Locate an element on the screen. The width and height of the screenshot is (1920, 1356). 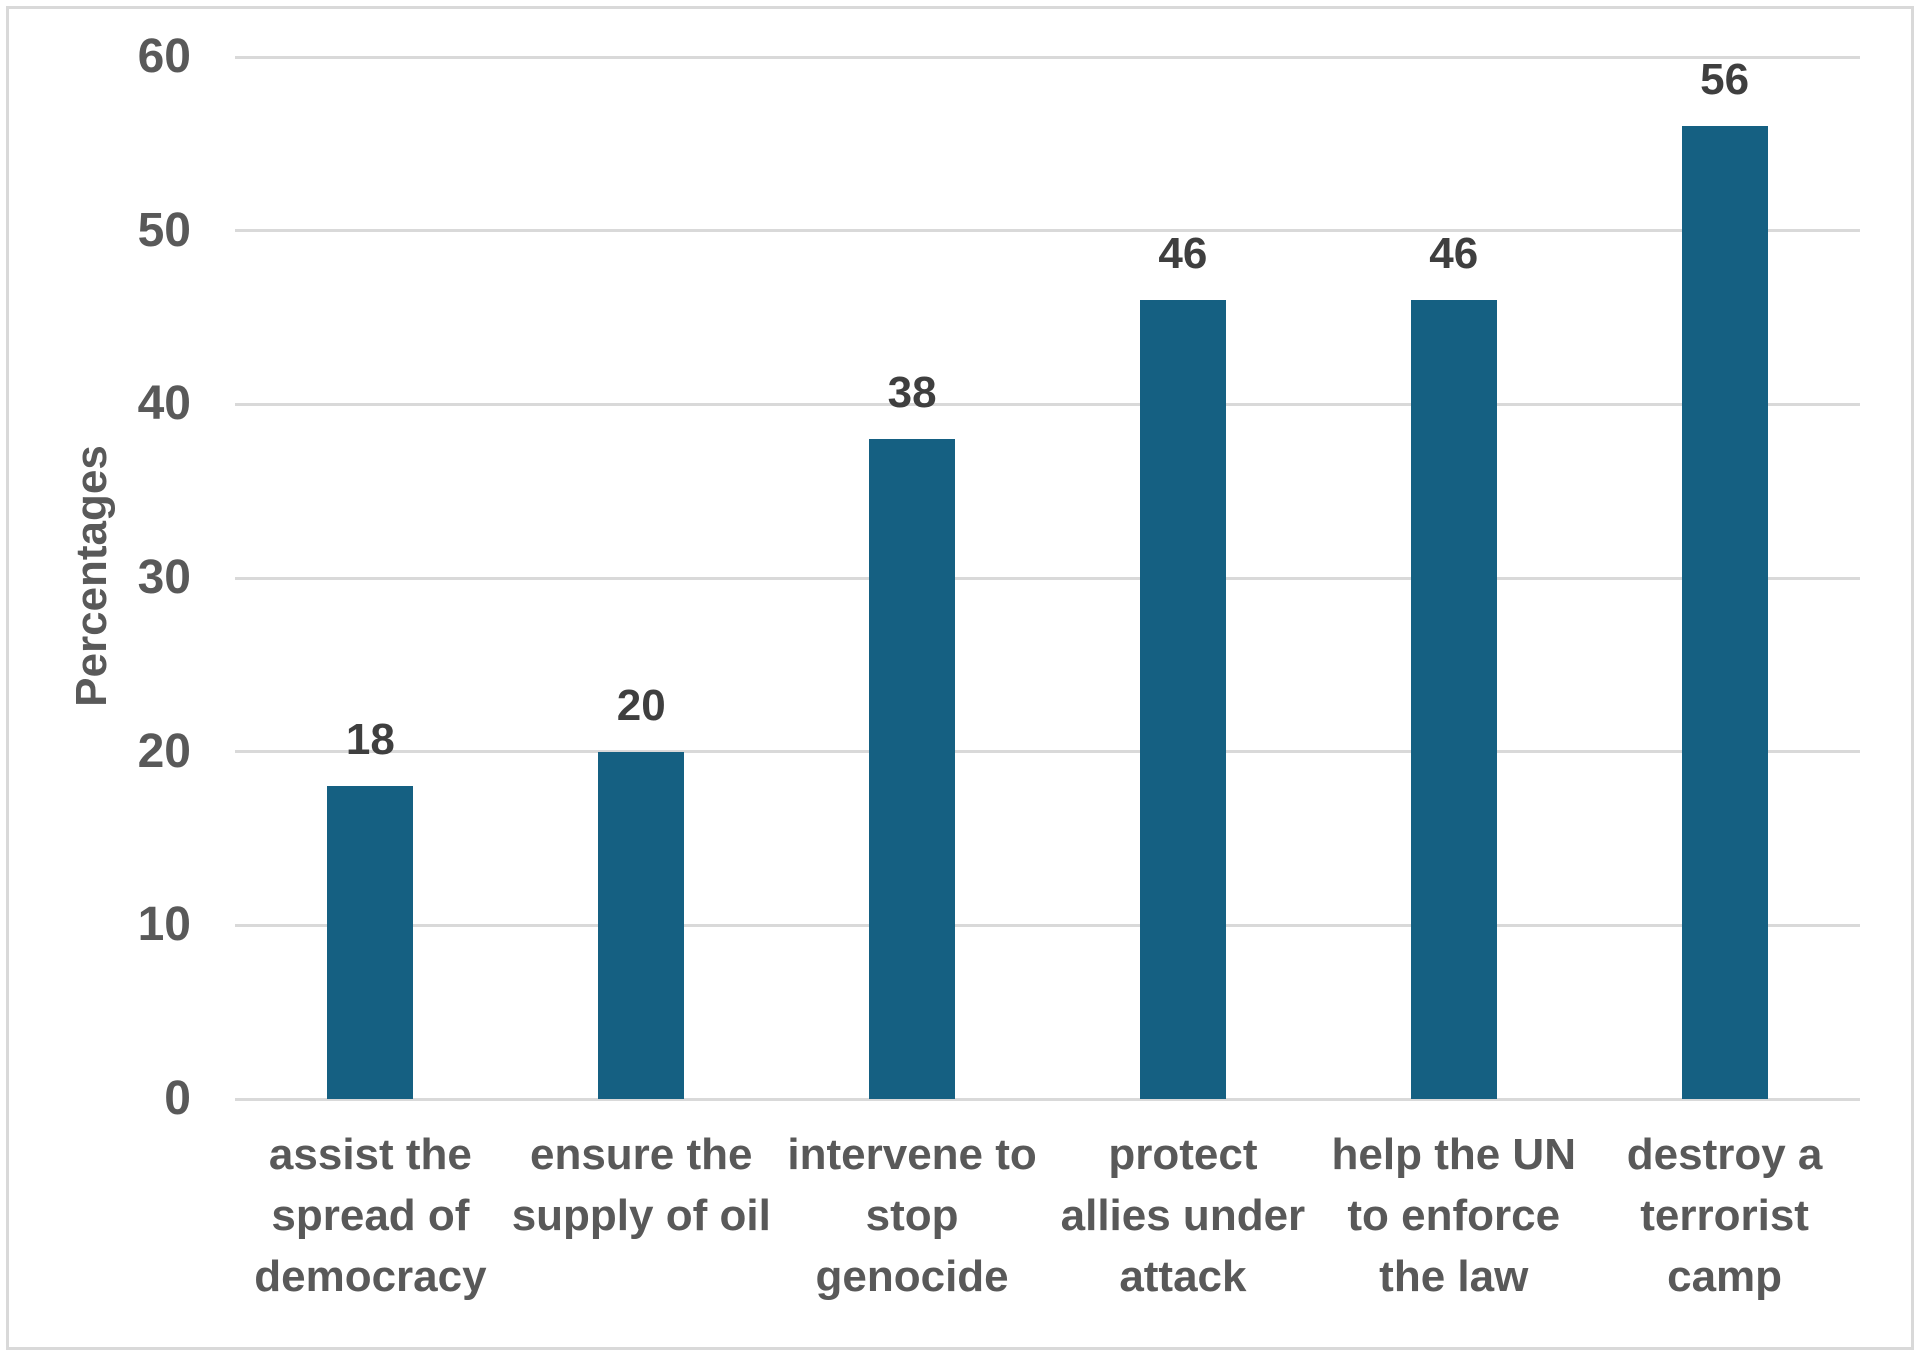
x-category-label-3: intervene to stop genocide is located at coordinates (912, 1215).